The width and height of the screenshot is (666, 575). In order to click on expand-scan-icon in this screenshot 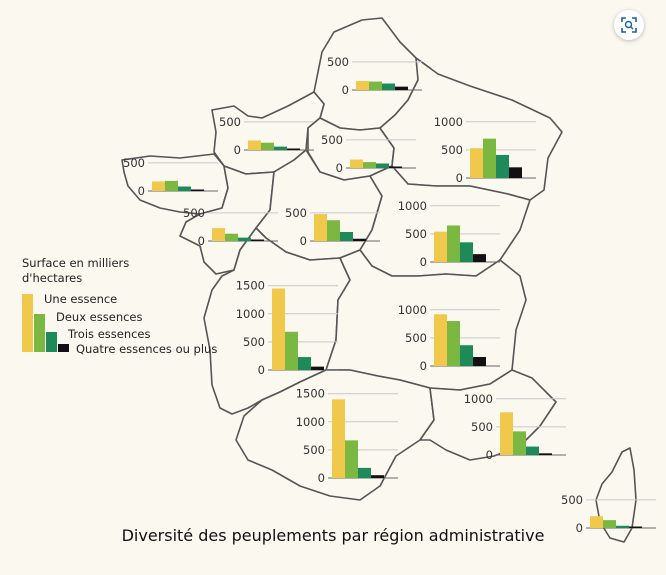, I will do `click(629, 25)`.